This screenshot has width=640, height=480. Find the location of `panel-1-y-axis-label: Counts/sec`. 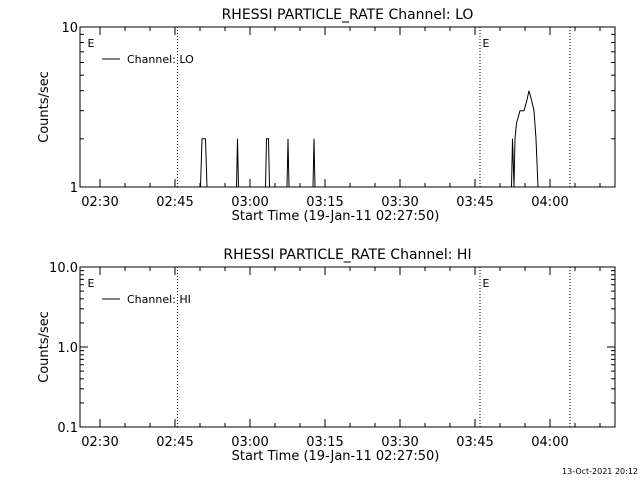

panel-1-y-axis-label: Counts/sec is located at coordinates (44, 107).